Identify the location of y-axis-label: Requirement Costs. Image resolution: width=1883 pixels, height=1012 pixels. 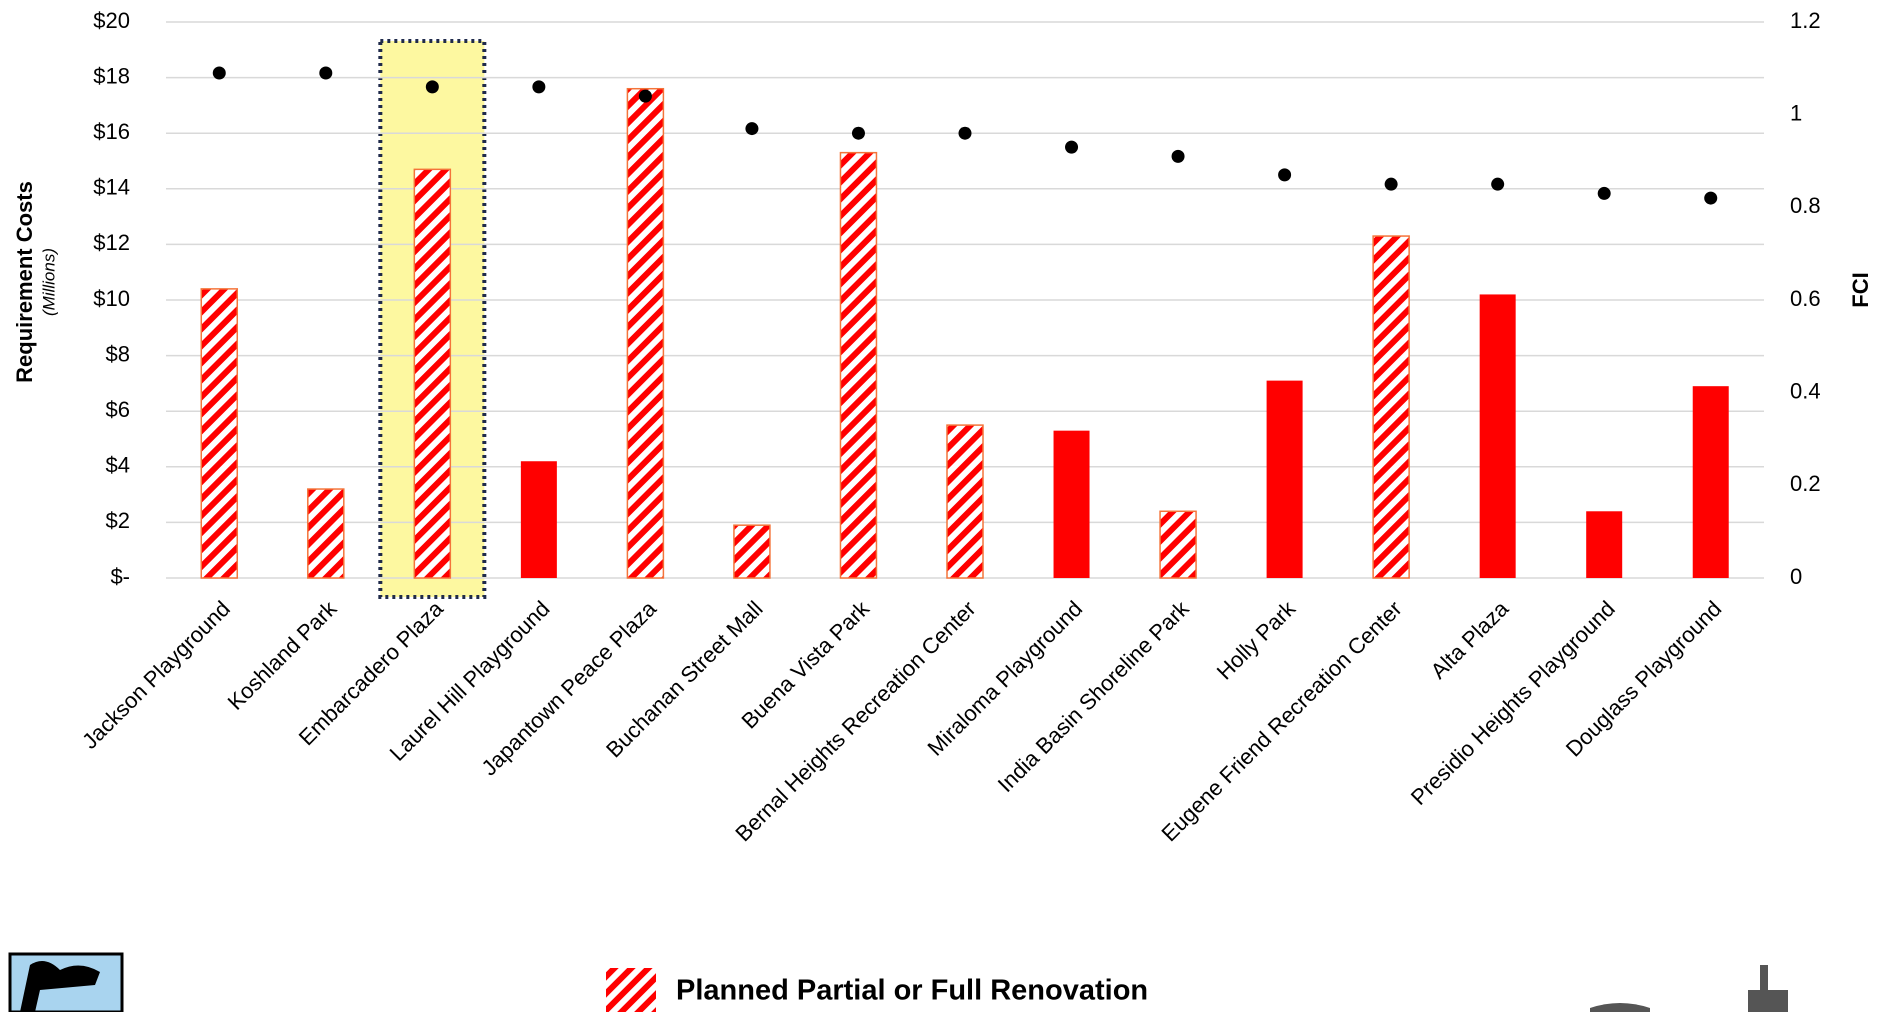
(24, 282).